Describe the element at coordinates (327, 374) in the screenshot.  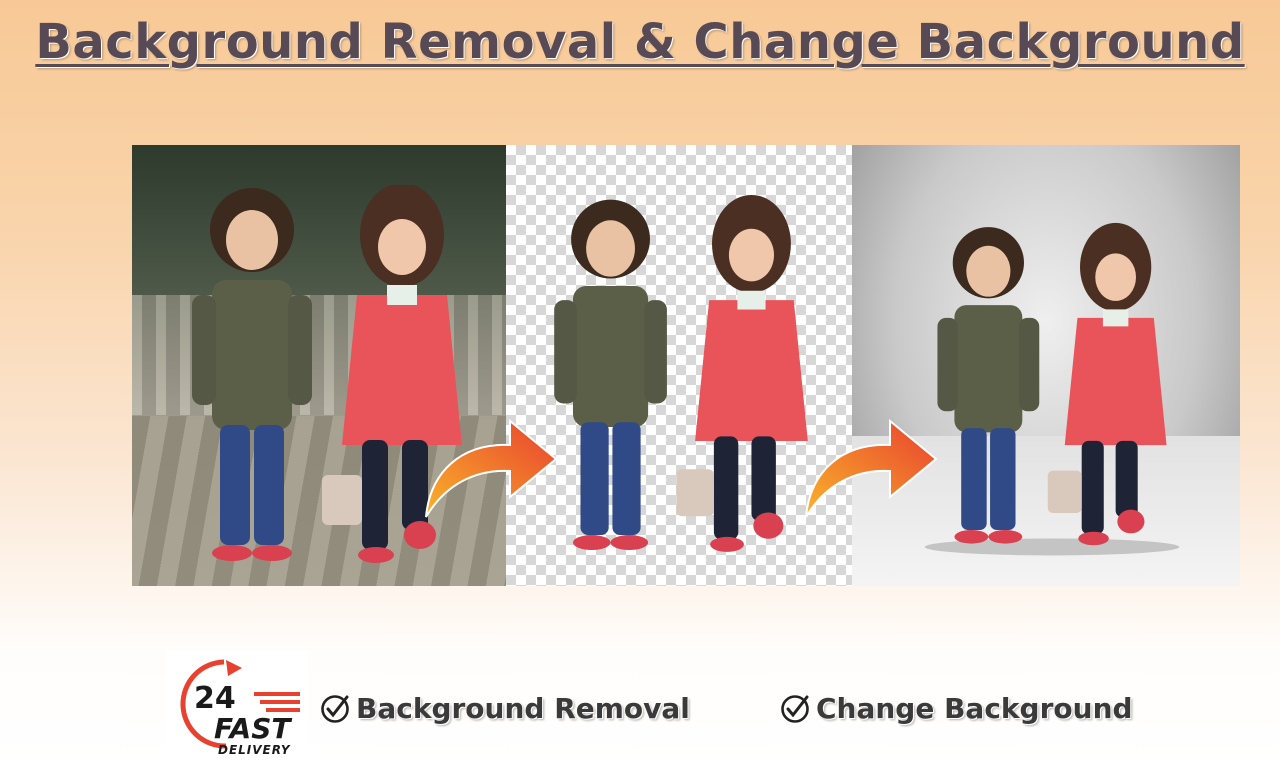
I see `children-figures` at that location.